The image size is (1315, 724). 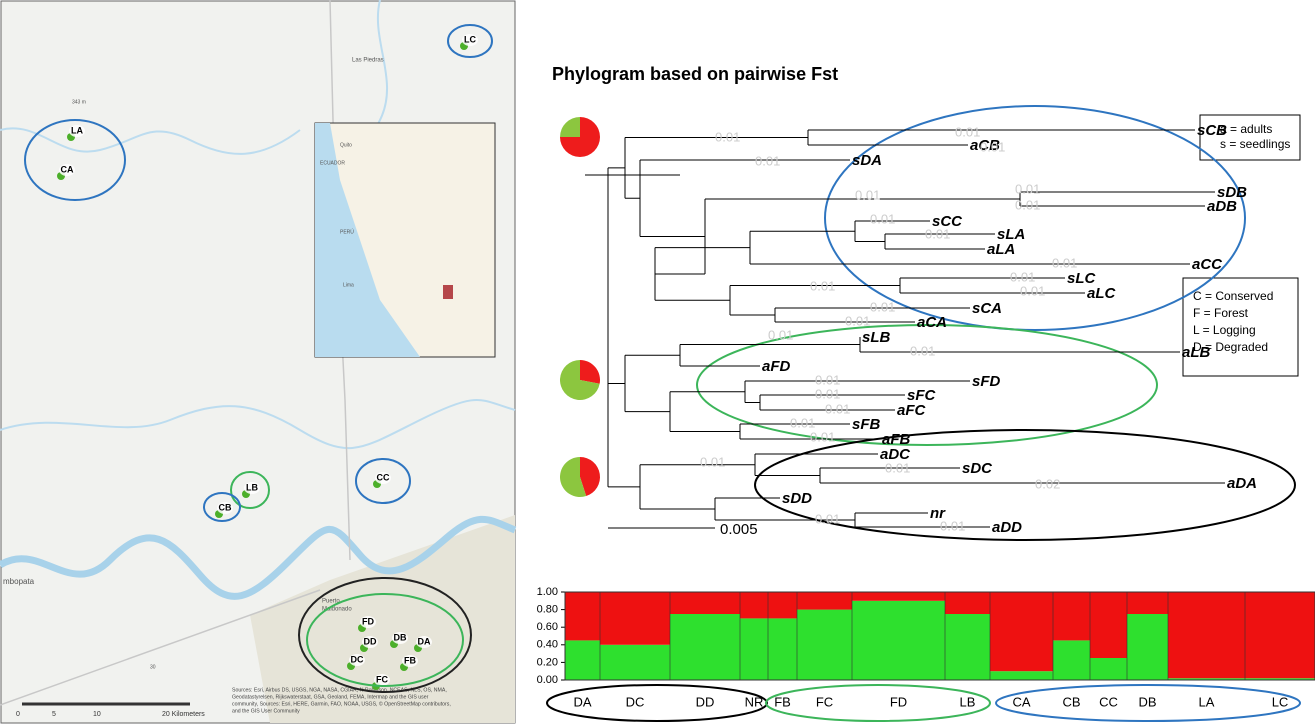 I want to click on site-label: DB, so click(x=400, y=637).